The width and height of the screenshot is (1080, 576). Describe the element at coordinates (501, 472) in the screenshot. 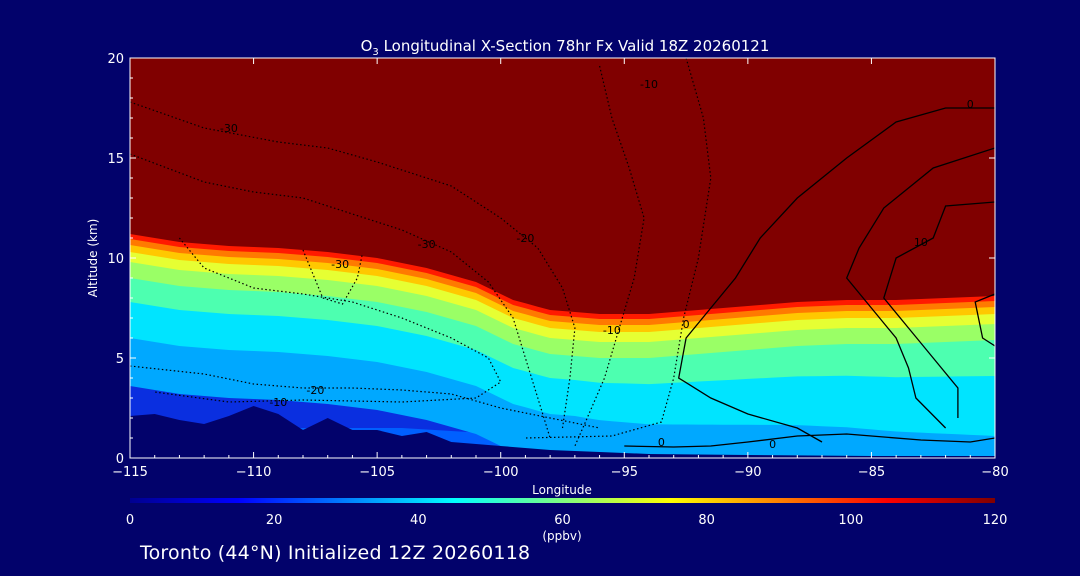

I see `x-tick-label: −100` at that location.